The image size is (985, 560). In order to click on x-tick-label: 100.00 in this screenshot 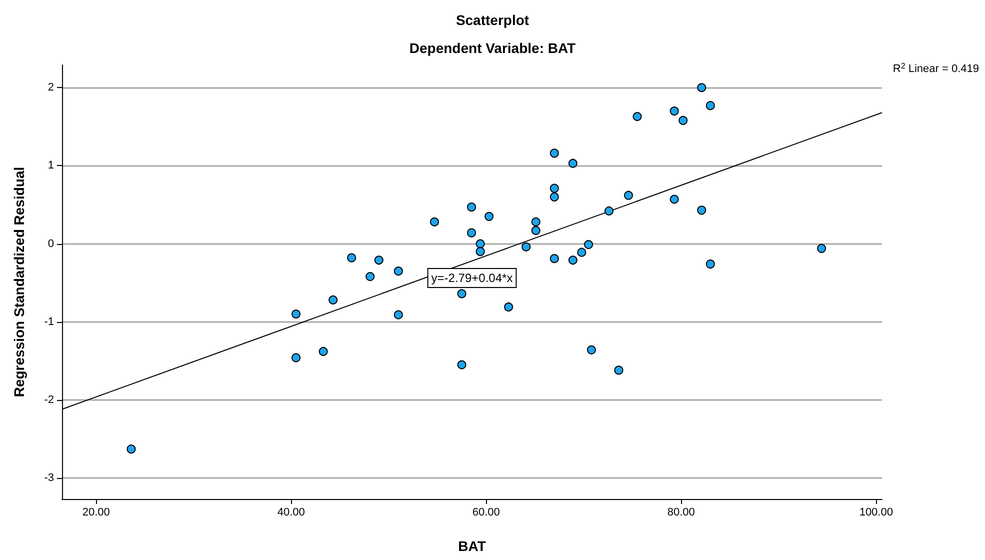, I will do `click(876, 512)`.